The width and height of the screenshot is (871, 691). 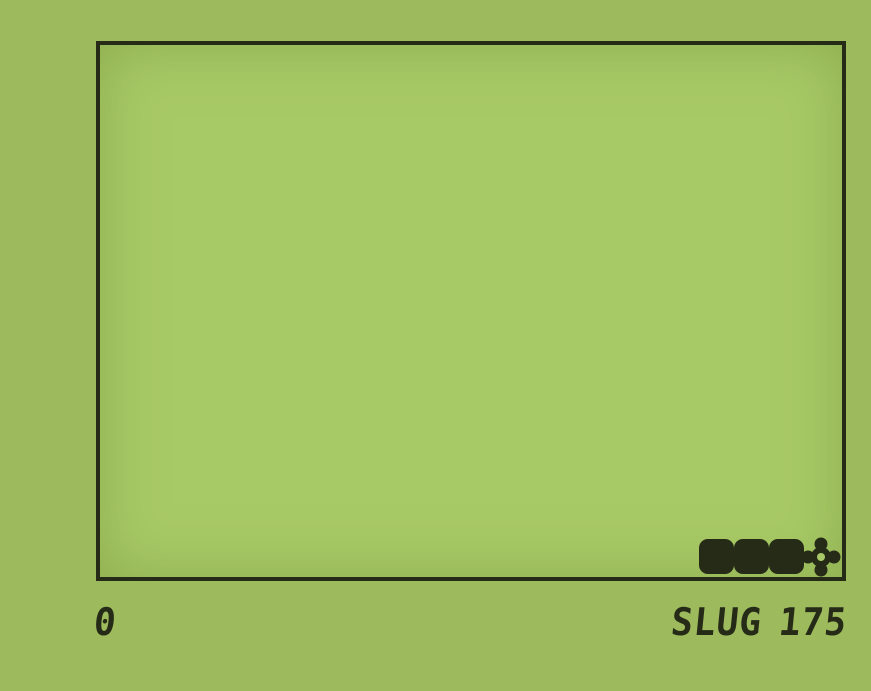 I want to click on score-display: 0, so click(x=104, y=622).